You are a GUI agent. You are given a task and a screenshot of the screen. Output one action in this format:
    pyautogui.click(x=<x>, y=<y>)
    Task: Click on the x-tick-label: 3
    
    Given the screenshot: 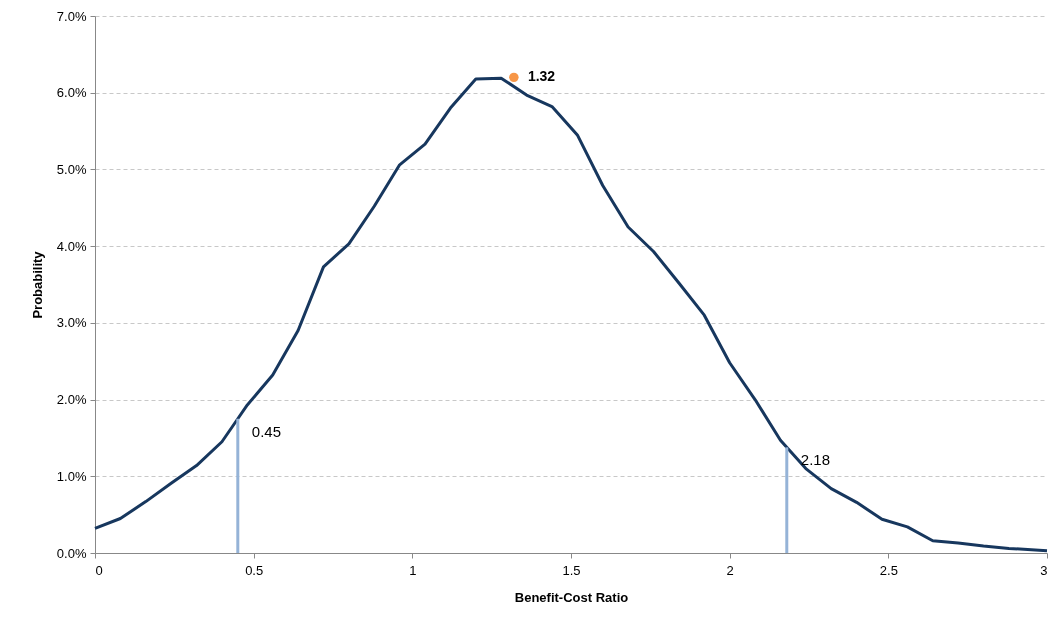 What is the action you would take?
    pyautogui.click(x=1044, y=570)
    